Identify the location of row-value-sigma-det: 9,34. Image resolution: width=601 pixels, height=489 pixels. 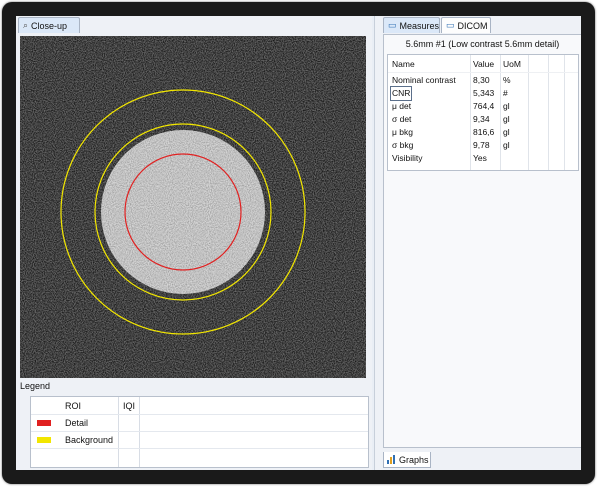
(481, 119).